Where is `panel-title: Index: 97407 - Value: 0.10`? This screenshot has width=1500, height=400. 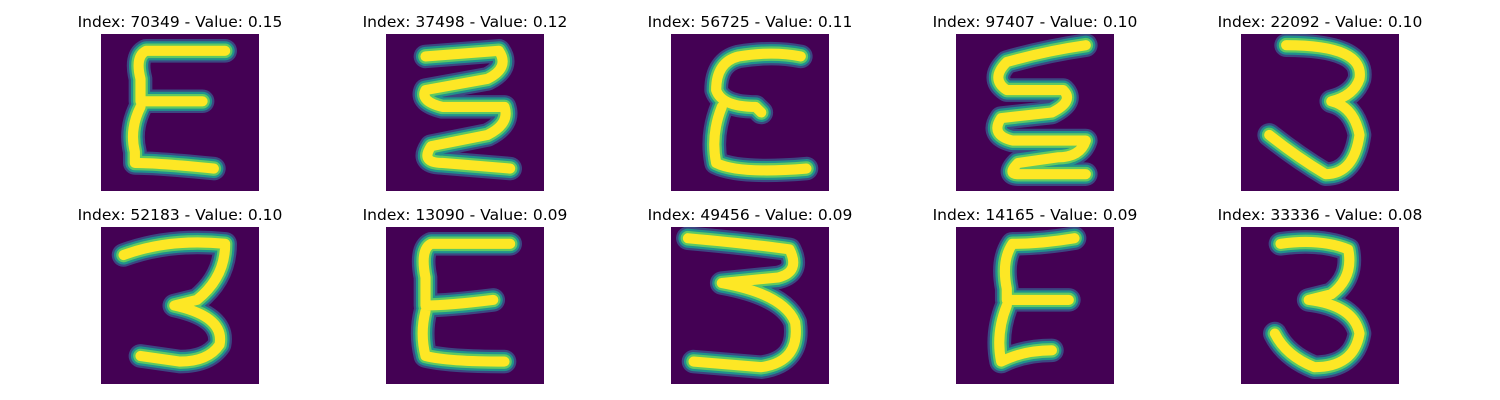
panel-title: Index: 97407 - Value: 0.10 is located at coordinates (1035, 22).